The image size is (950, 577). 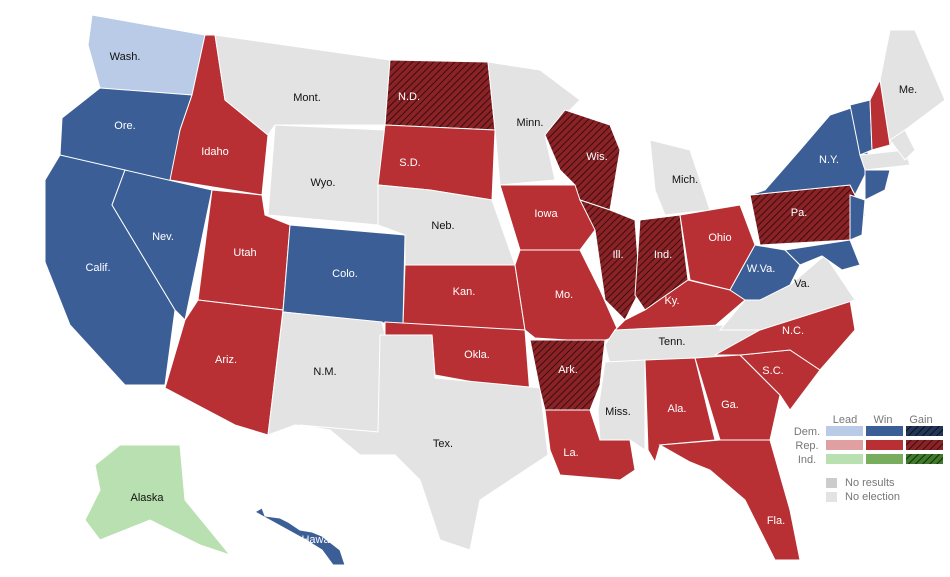 I want to click on state-label: Hawaii, so click(x=317, y=540).